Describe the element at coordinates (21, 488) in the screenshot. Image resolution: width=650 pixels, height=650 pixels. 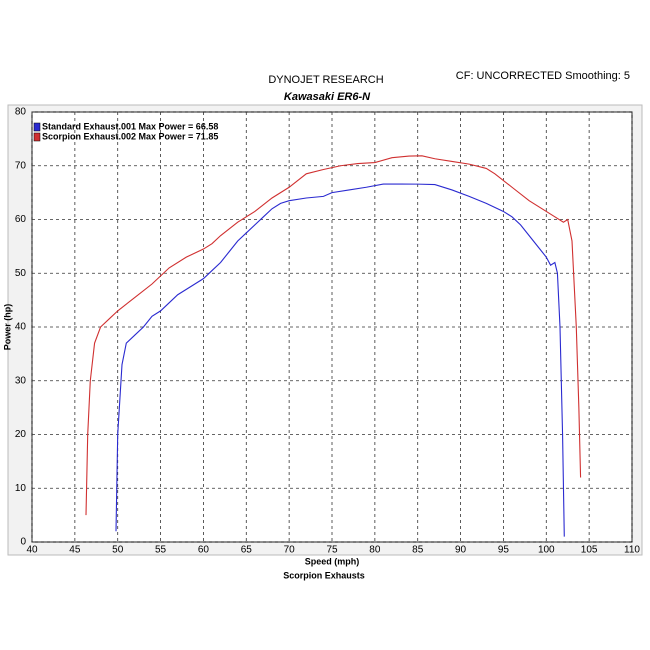
I see `y-tick-label: 10` at that location.